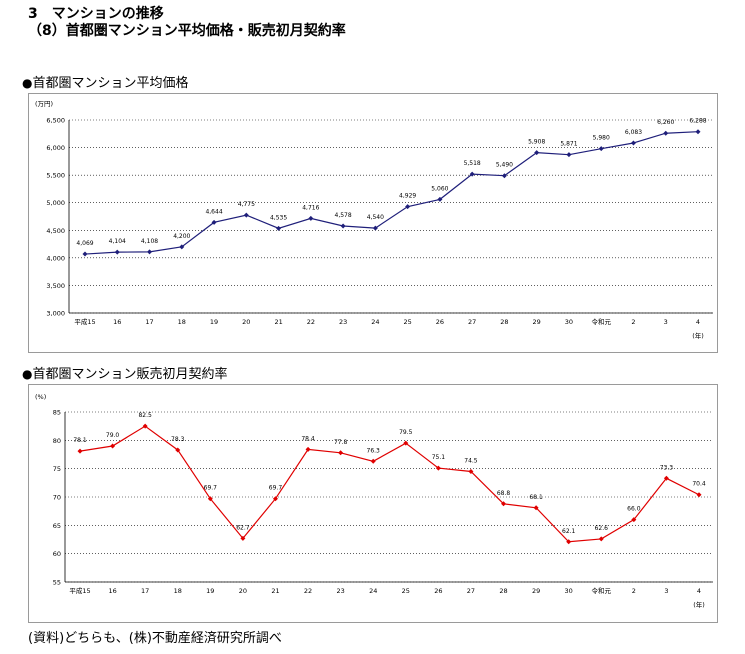 The height and width of the screenshot is (654, 745). Describe the element at coordinates (699, 484) in the screenshot. I see `data-label: 70.4` at that location.